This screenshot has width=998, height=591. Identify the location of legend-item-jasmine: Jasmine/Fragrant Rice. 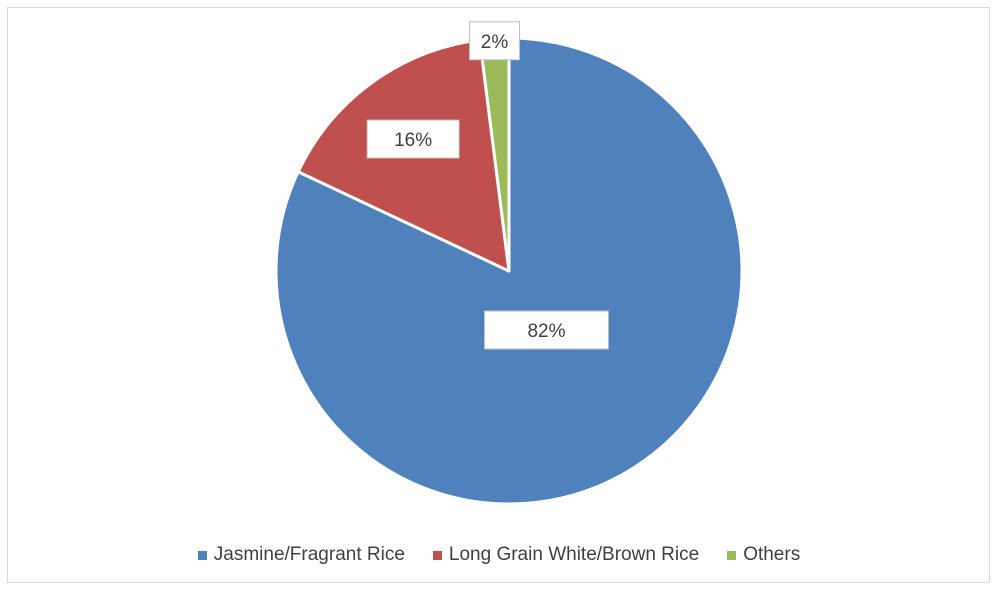
(301, 555).